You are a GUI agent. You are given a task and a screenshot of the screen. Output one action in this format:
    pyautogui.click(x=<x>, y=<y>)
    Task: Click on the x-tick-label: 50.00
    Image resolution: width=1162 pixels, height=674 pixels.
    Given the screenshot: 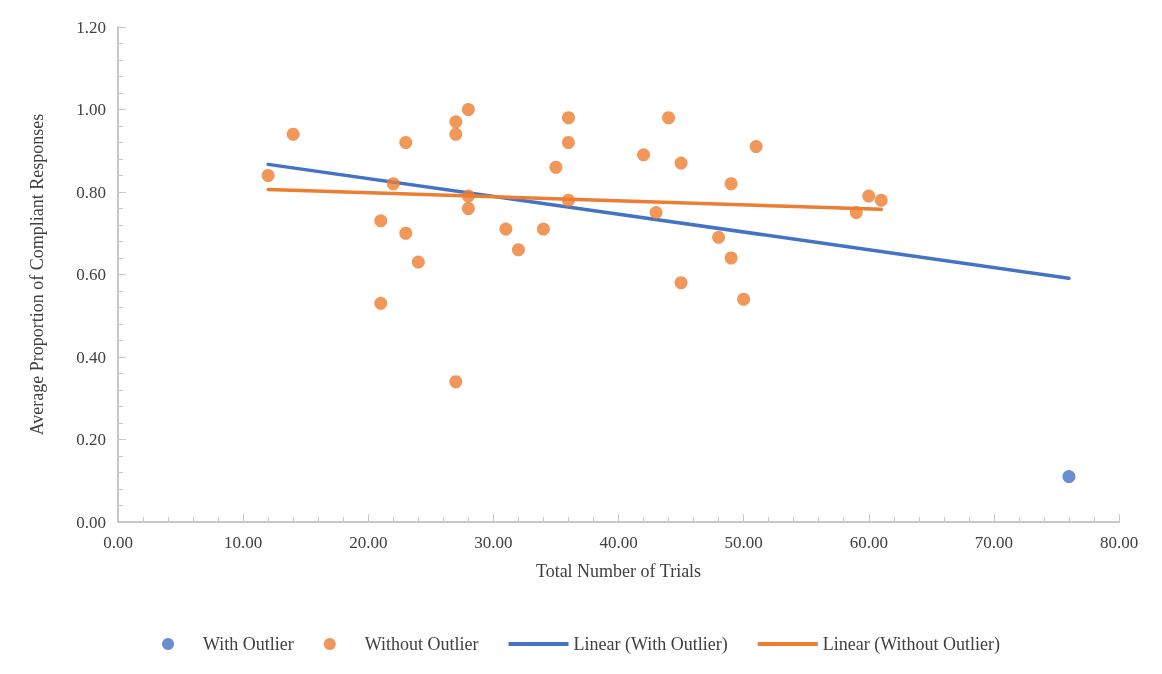 What is the action you would take?
    pyautogui.click(x=743, y=542)
    